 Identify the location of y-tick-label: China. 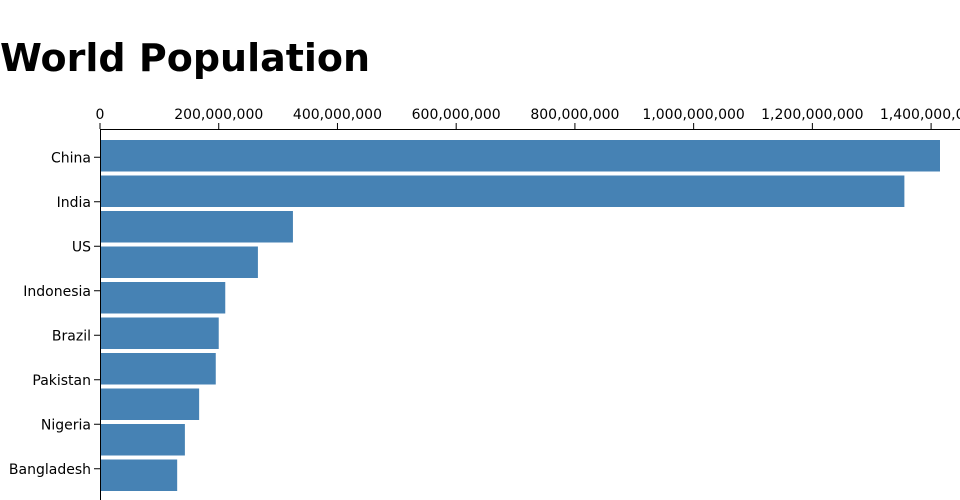
(71, 158).